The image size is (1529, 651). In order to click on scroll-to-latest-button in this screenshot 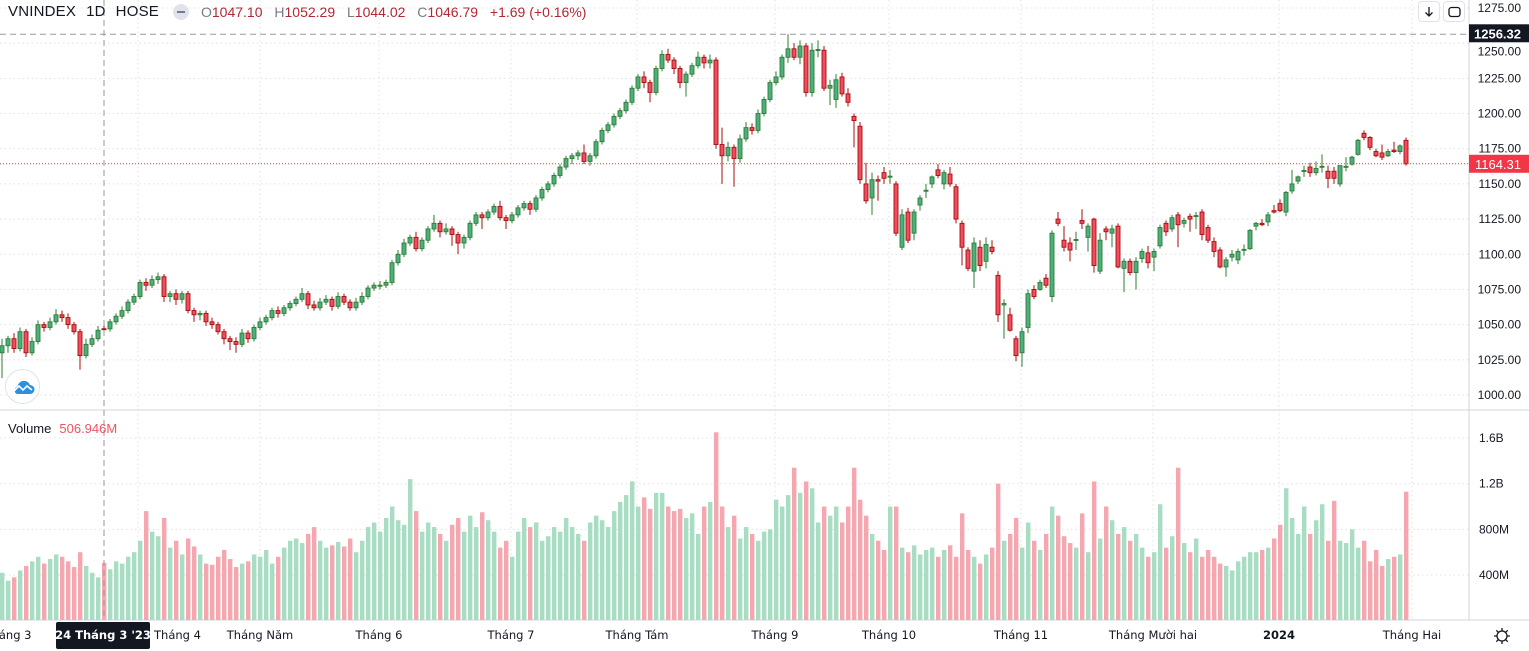, I will do `click(1429, 11)`.